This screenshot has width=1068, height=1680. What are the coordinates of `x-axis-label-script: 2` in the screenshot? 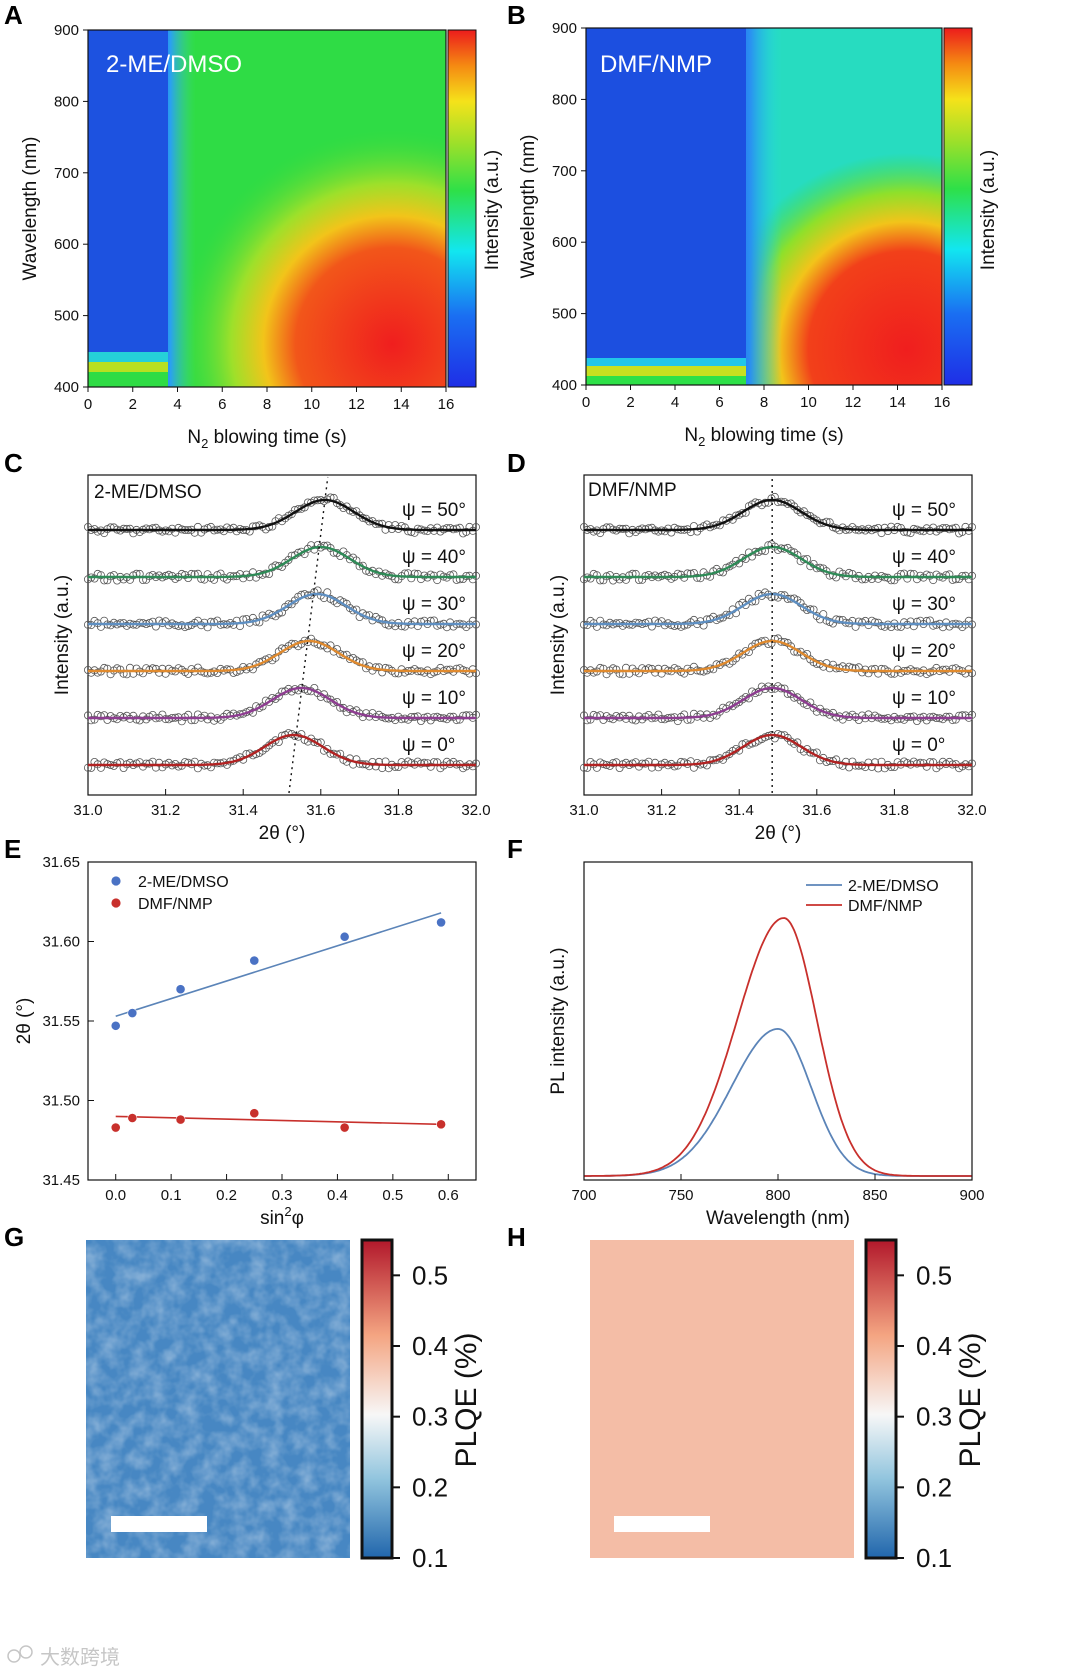 It's located at (204, 443).